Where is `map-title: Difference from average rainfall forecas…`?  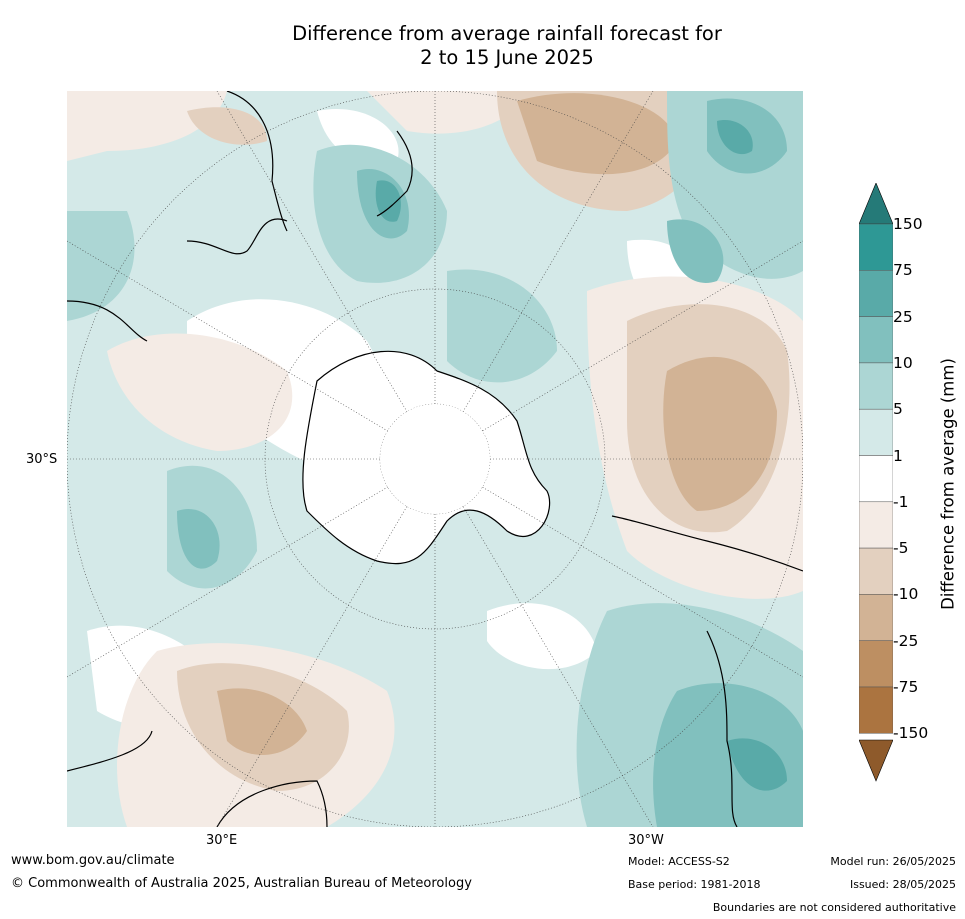 map-title: Difference from average rainfall forecas… is located at coordinates (482, 46).